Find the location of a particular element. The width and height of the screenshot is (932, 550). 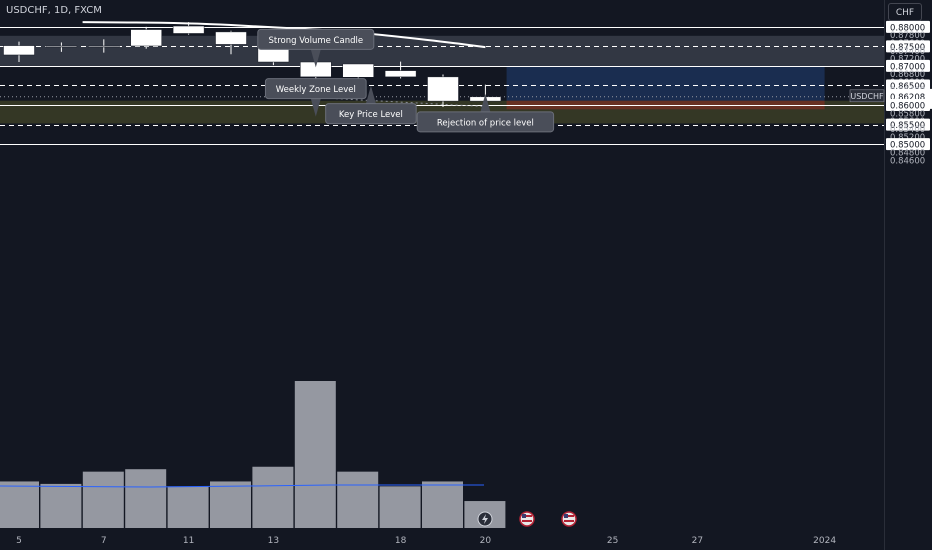

callout-label: Key Price Level is located at coordinates (371, 115).